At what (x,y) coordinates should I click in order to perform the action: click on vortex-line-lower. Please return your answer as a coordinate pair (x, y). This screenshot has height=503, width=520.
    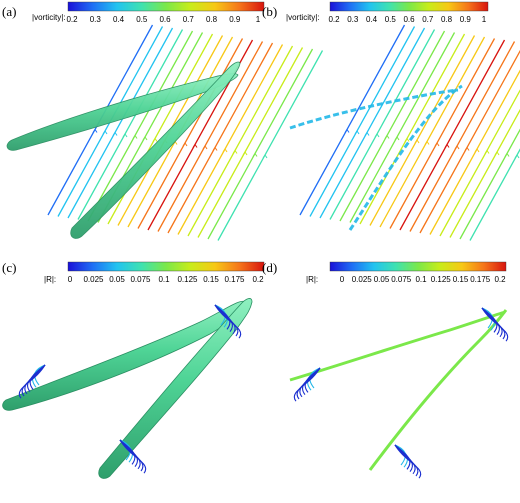
    Looking at the image, I should click on (438, 390).